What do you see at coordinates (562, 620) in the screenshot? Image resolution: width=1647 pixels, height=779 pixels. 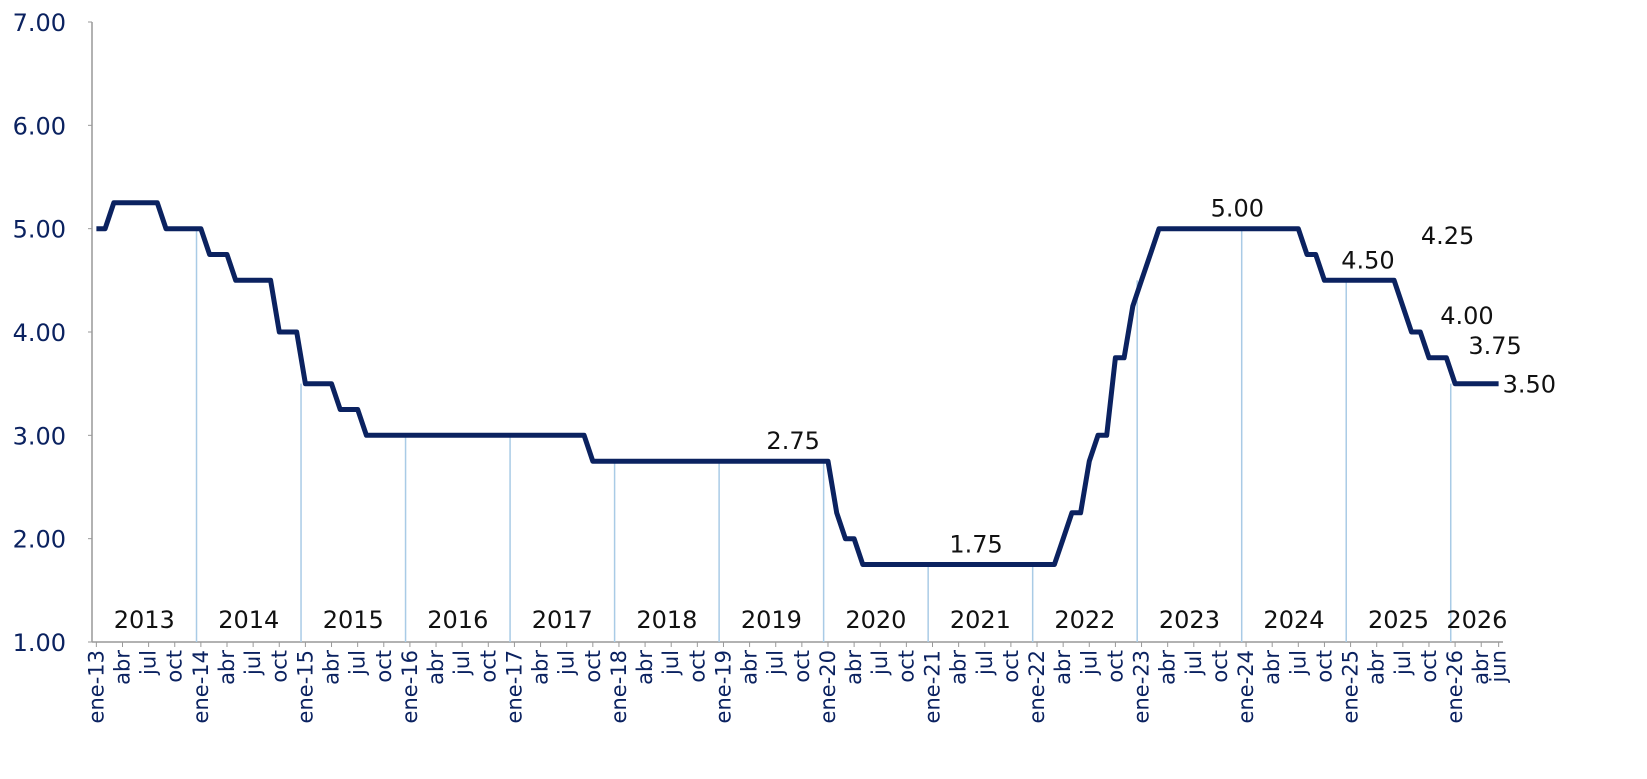 I see `year-label: 2017` at bounding box center [562, 620].